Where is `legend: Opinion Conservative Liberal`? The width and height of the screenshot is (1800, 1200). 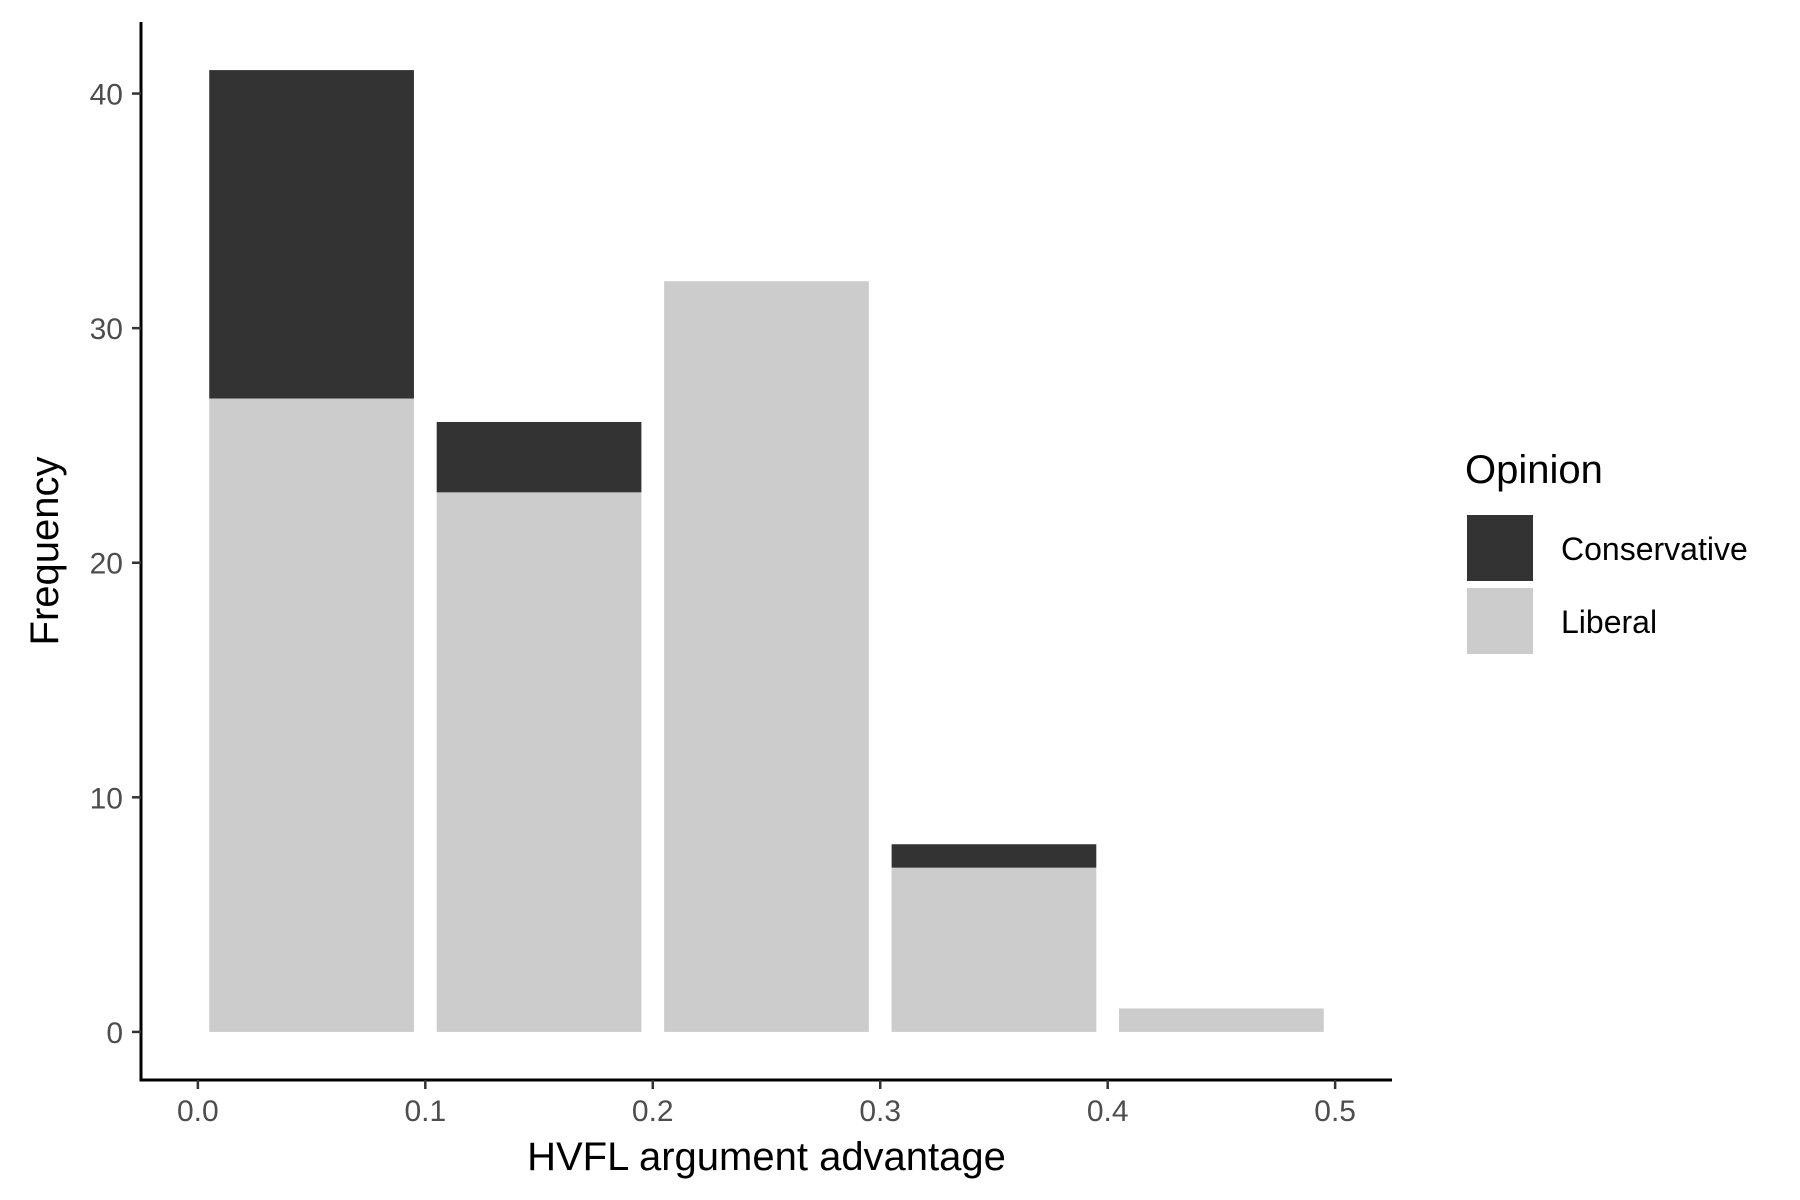 legend: Opinion Conservative Liberal is located at coordinates (1606, 551).